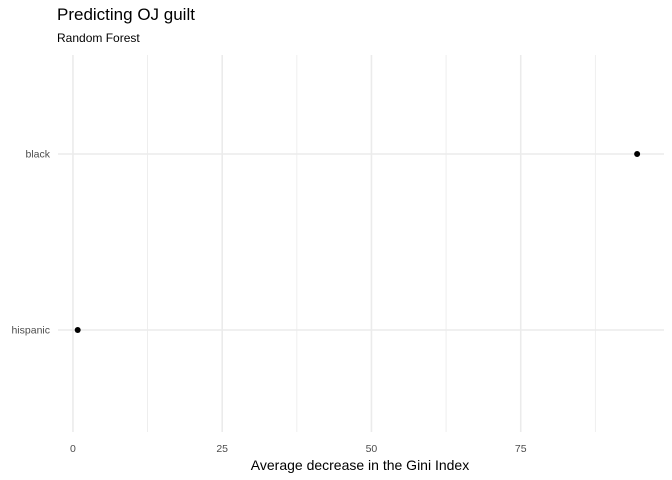 The height and width of the screenshot is (480, 672). I want to click on x-tick-label: 50, so click(372, 449).